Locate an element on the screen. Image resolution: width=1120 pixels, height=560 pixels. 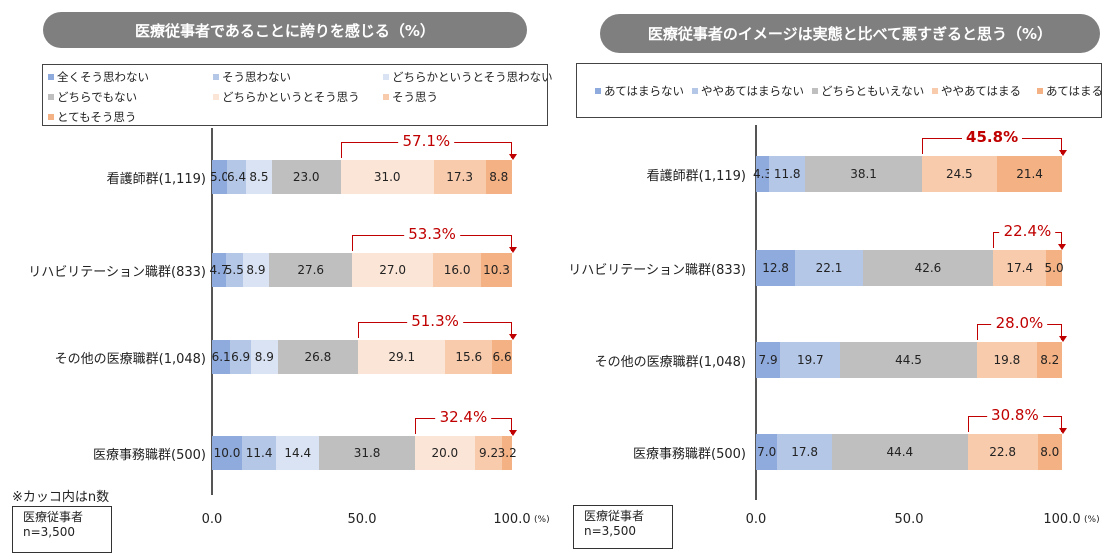
legend-item: どちらかというとそう思わない is located at coordinates (468, 77).